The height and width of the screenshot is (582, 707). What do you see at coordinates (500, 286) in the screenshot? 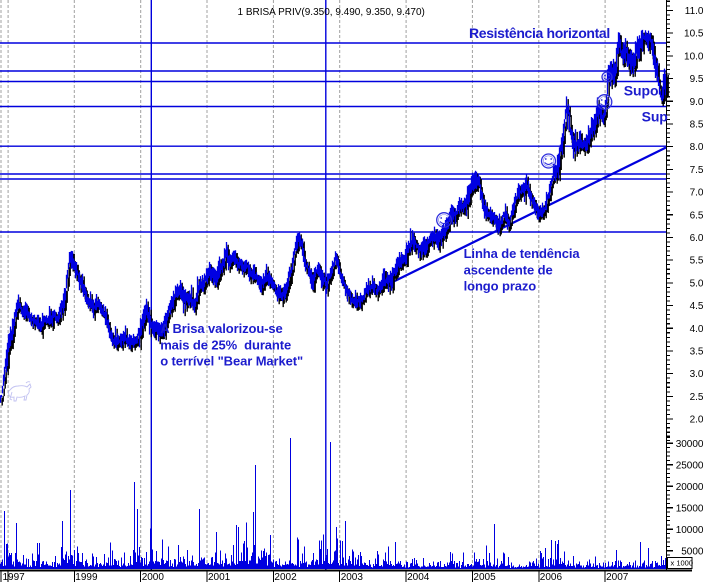
I see `svg-text: longo prazo` at bounding box center [500, 286].